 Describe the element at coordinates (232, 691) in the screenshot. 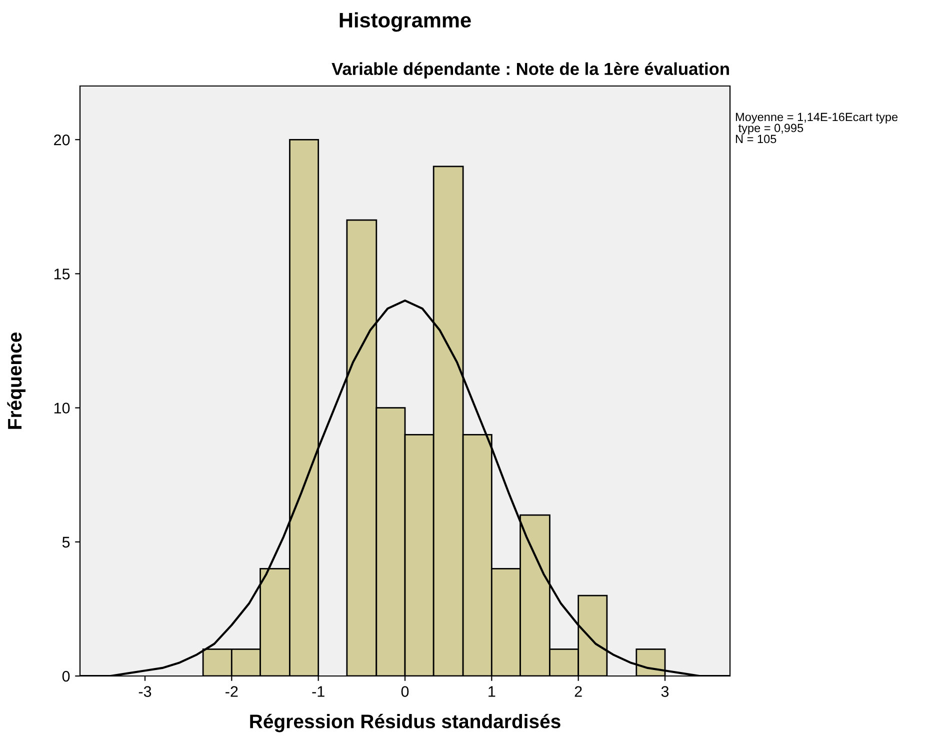

I see `x-tick-label: -2` at that location.